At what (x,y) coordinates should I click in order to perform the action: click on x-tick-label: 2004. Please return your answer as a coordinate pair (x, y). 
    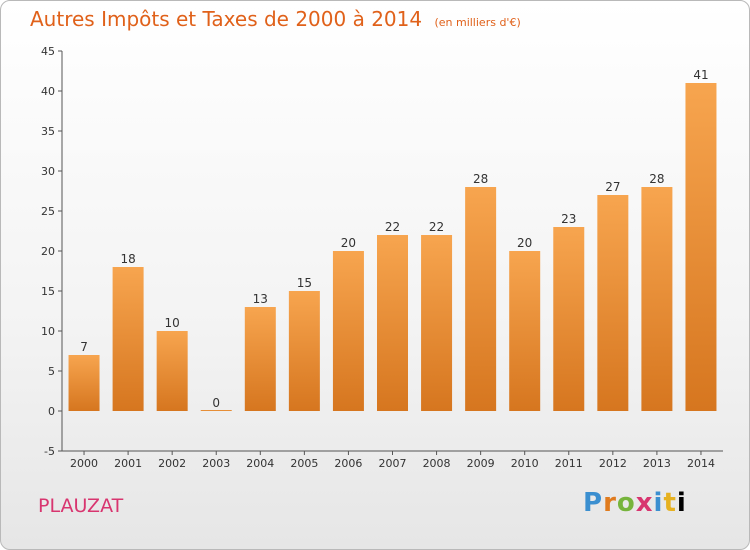
    Looking at the image, I should click on (260, 463).